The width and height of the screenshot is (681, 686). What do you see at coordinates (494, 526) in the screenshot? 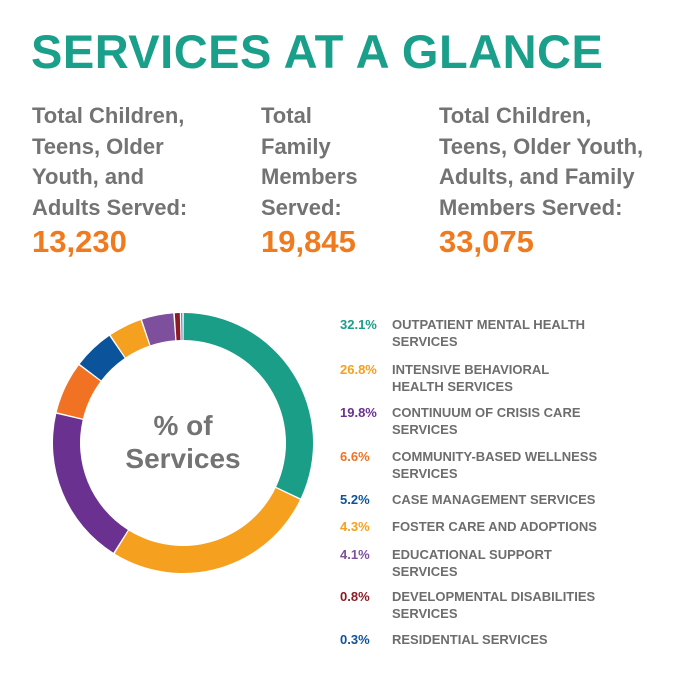
I see `legend-label-line: FOSTER CARE AND ADOPTIONS` at bounding box center [494, 526].